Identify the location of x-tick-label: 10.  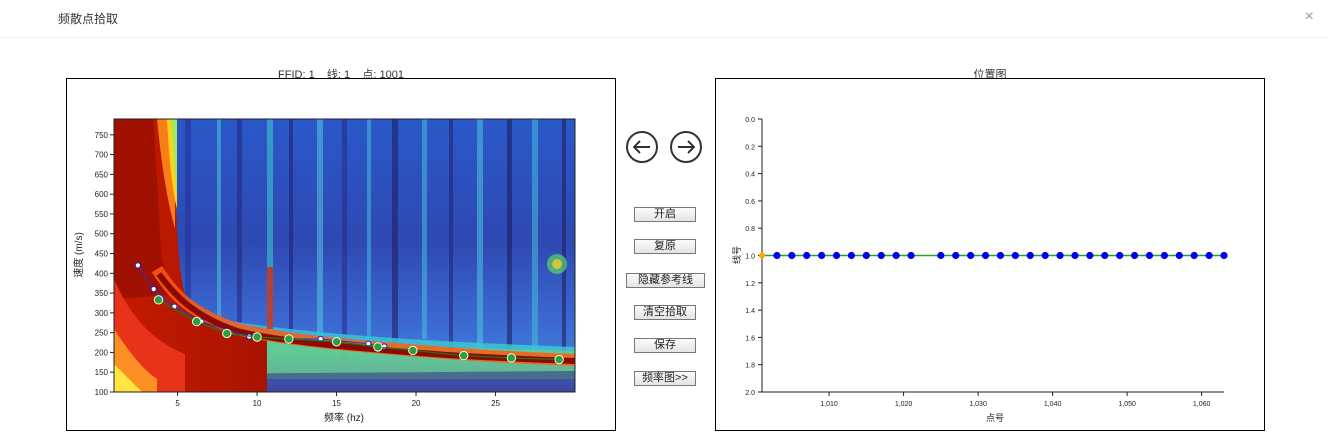
(257, 403).